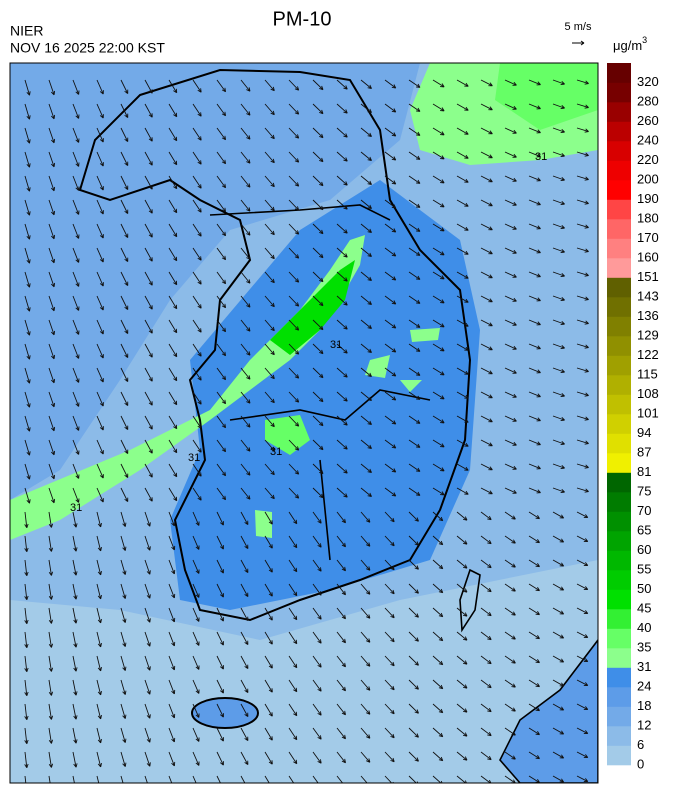  What do you see at coordinates (630, 44) in the screenshot?
I see `legend-unit: μg/m3` at bounding box center [630, 44].